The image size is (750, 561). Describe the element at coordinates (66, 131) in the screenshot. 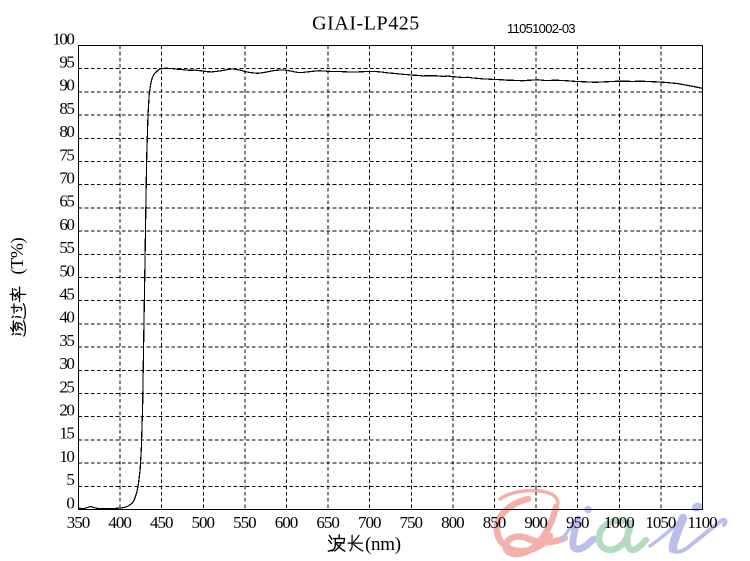

I see `svg-text: 80` at that location.